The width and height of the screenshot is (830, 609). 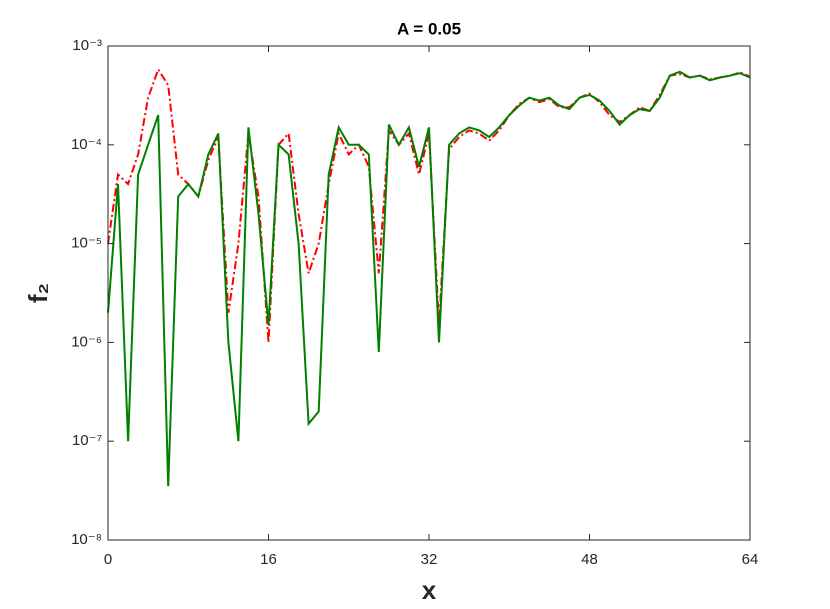 What do you see at coordinates (268, 559) in the screenshot?
I see `x-tick-label: 16` at bounding box center [268, 559].